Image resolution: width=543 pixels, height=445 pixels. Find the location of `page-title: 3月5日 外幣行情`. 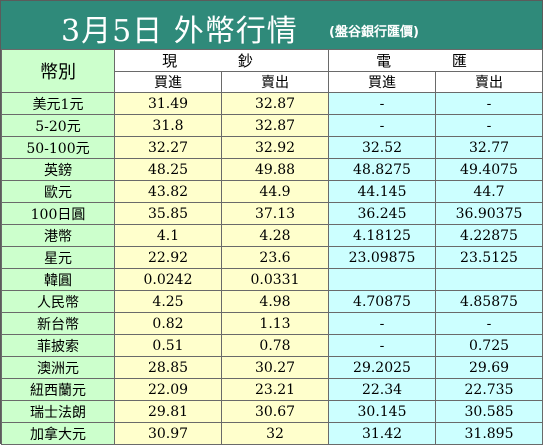

page-title: 3月5日 外幣行情 is located at coordinates (179, 31).